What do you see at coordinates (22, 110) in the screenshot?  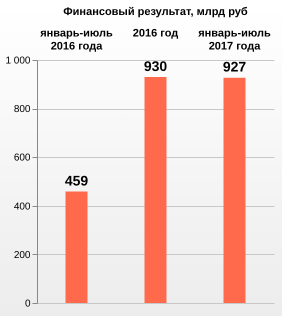 I see `y-tick-label: 800` at bounding box center [22, 110].